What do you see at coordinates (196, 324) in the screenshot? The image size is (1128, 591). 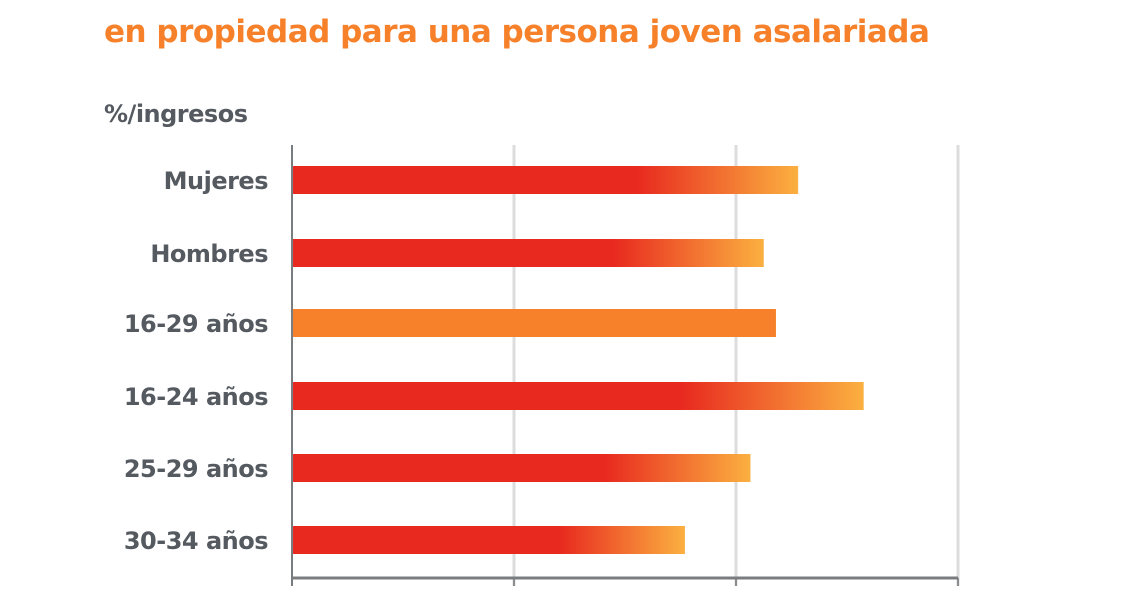 I see `category-label: 16-29 años` at bounding box center [196, 324].